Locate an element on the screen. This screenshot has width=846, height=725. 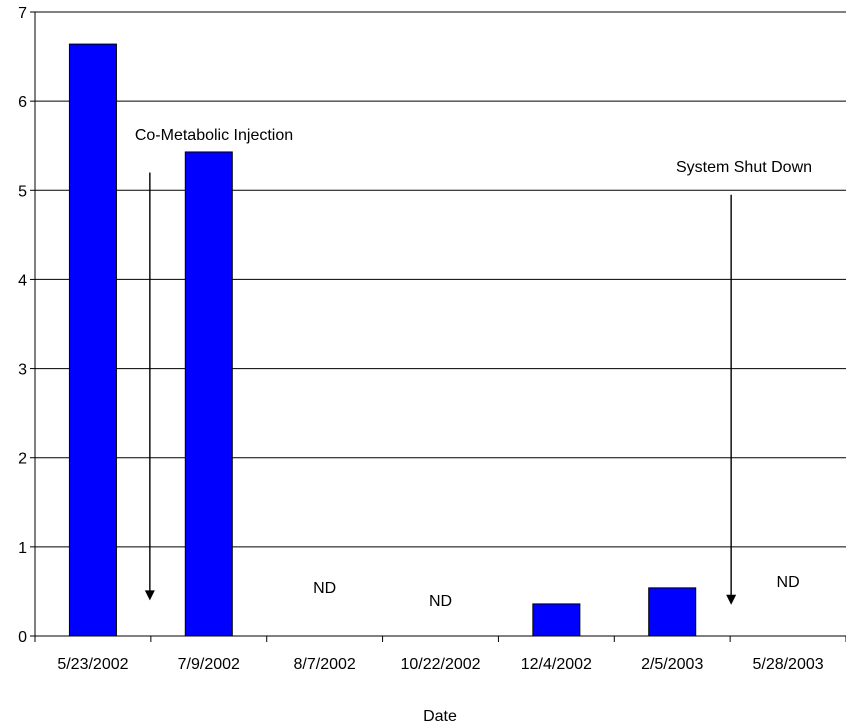
y-tick-label: 7 is located at coordinates (22, 13).